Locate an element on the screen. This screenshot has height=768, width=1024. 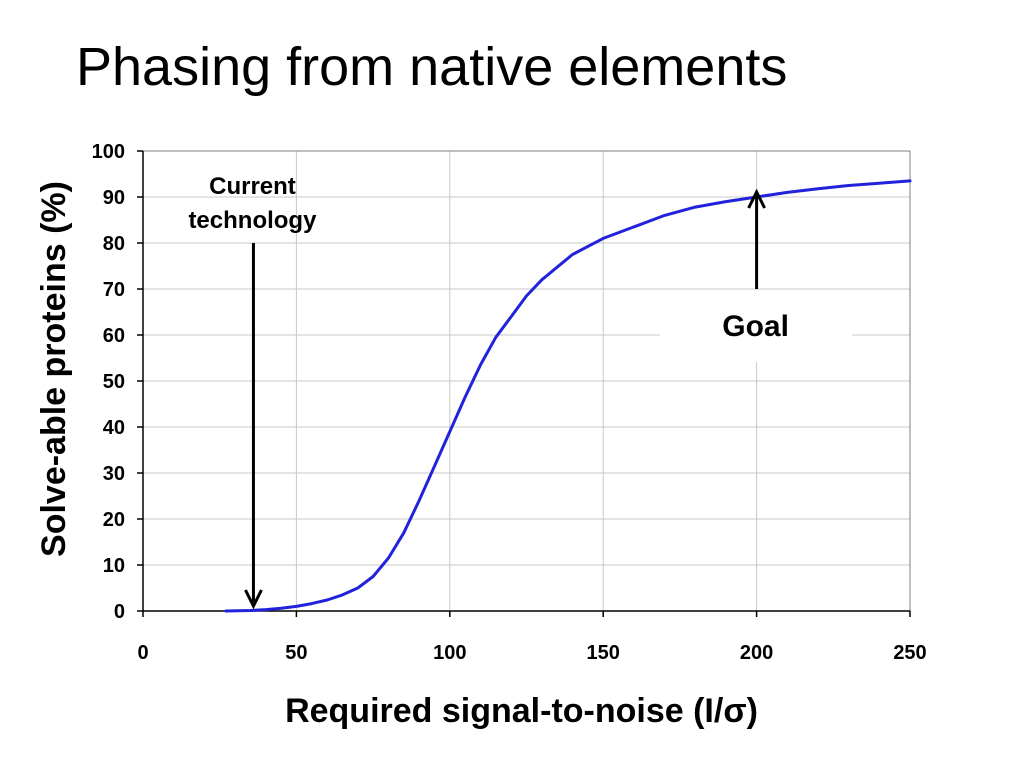
x-tick-label-200: 200 is located at coordinates (756, 653).